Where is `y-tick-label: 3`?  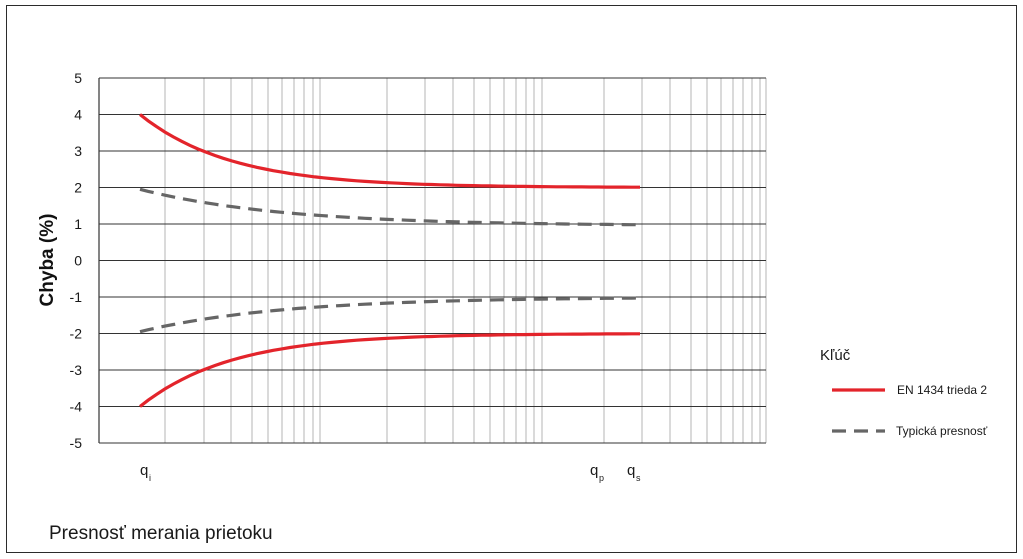
y-tick-label: 3 is located at coordinates (78, 151).